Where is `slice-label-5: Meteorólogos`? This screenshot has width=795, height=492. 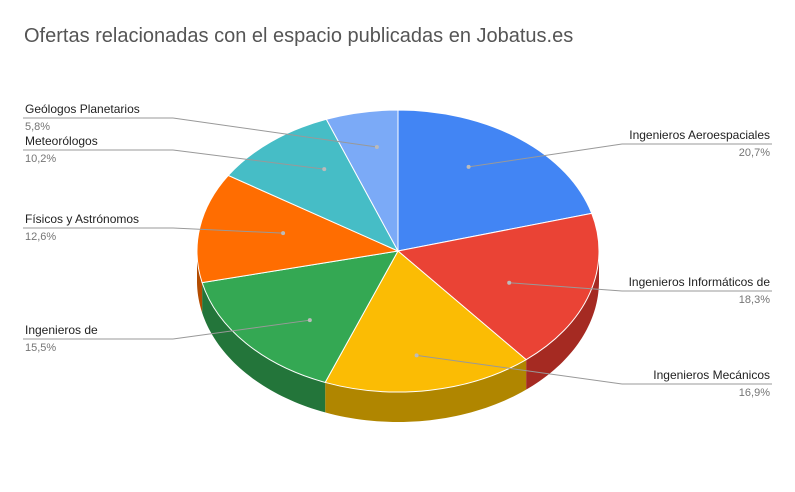
slice-label-5: Meteorólogos is located at coordinates (61, 141).